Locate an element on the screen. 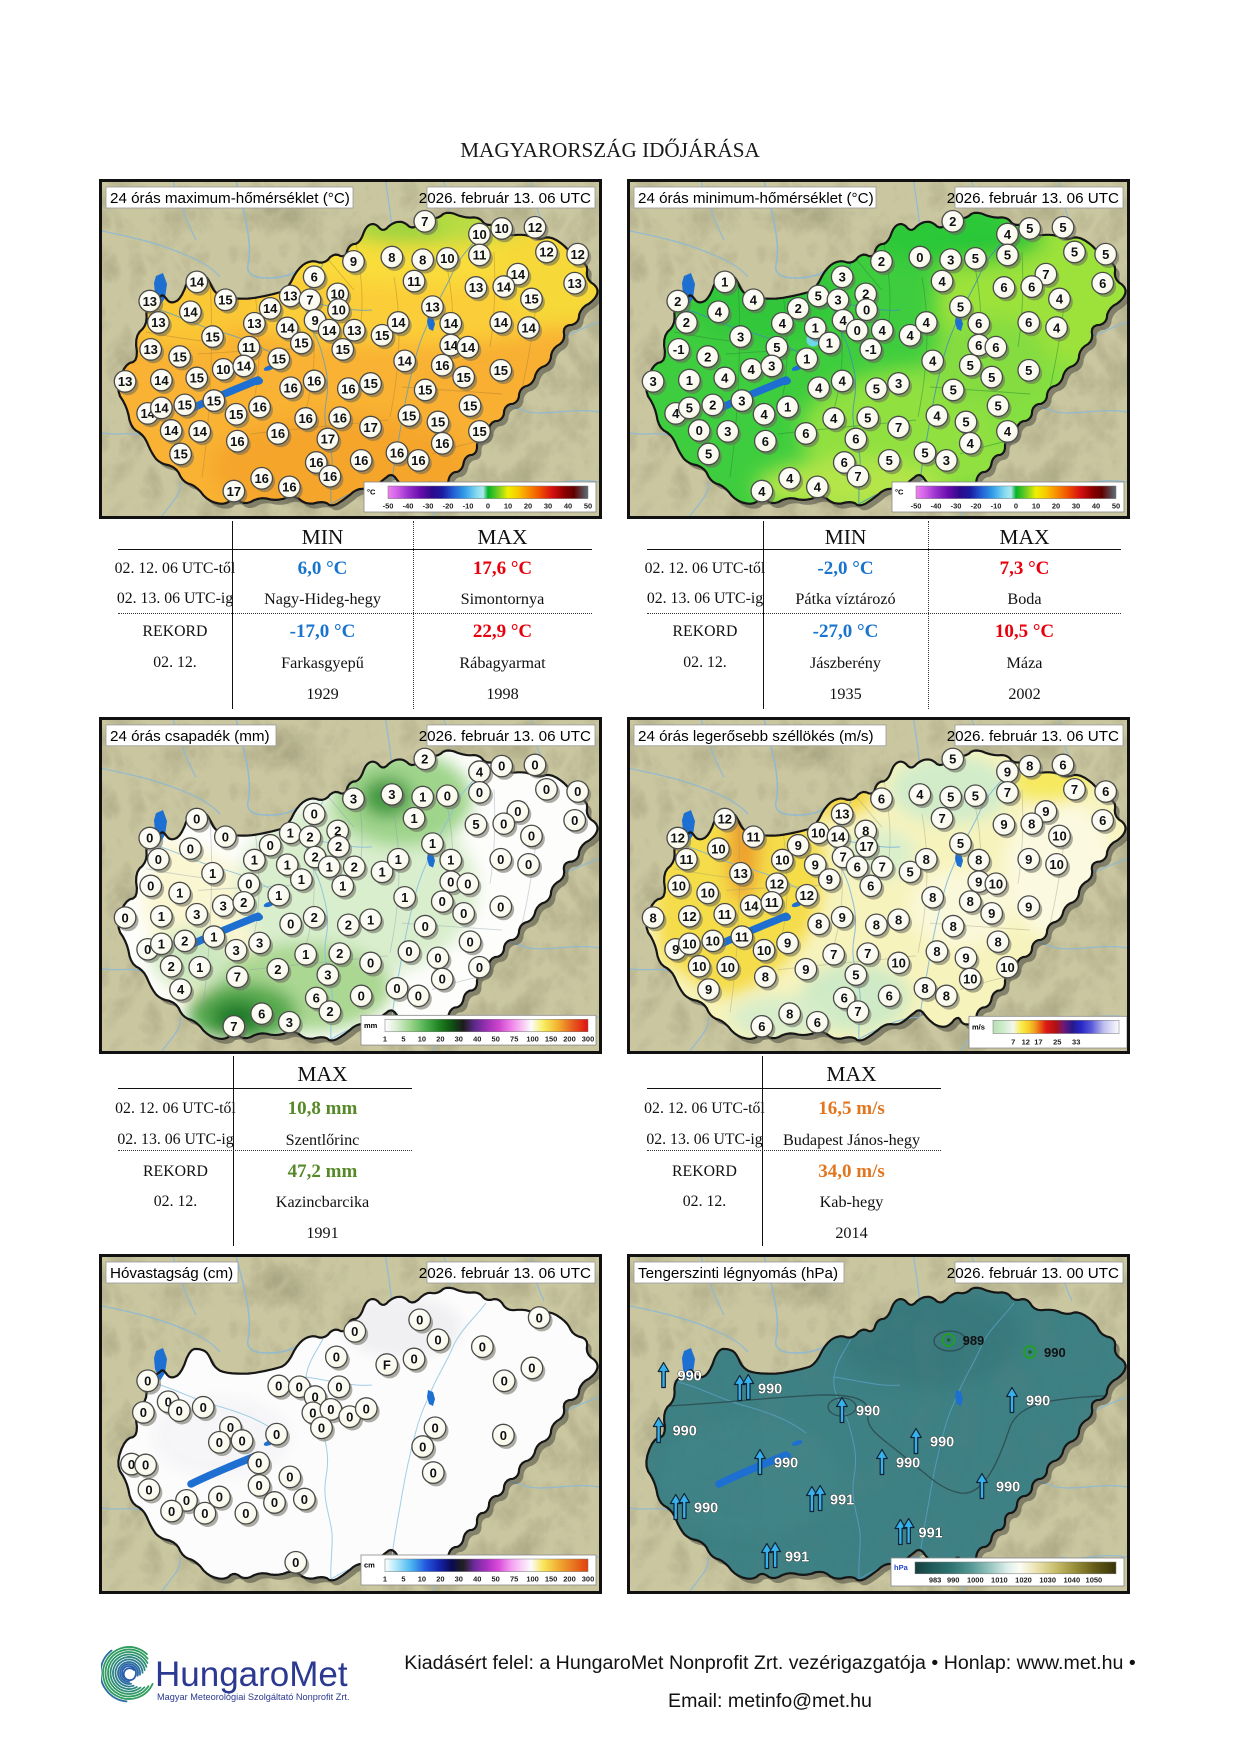 This screenshot has height=1754, width=1241. svg-text: -50 is located at coordinates (916, 506).